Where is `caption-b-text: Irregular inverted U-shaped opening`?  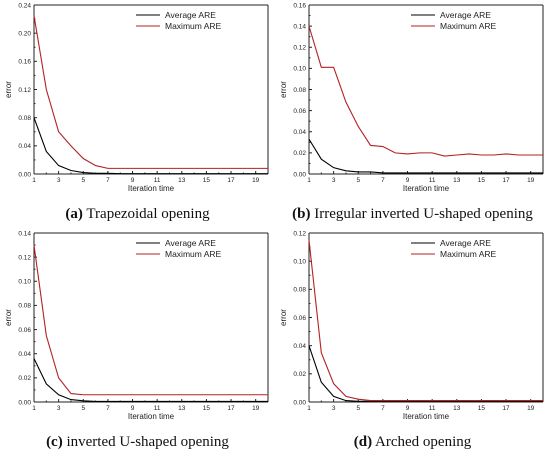 caption-b-text: Irregular inverted U-shaped opening is located at coordinates (423, 214).